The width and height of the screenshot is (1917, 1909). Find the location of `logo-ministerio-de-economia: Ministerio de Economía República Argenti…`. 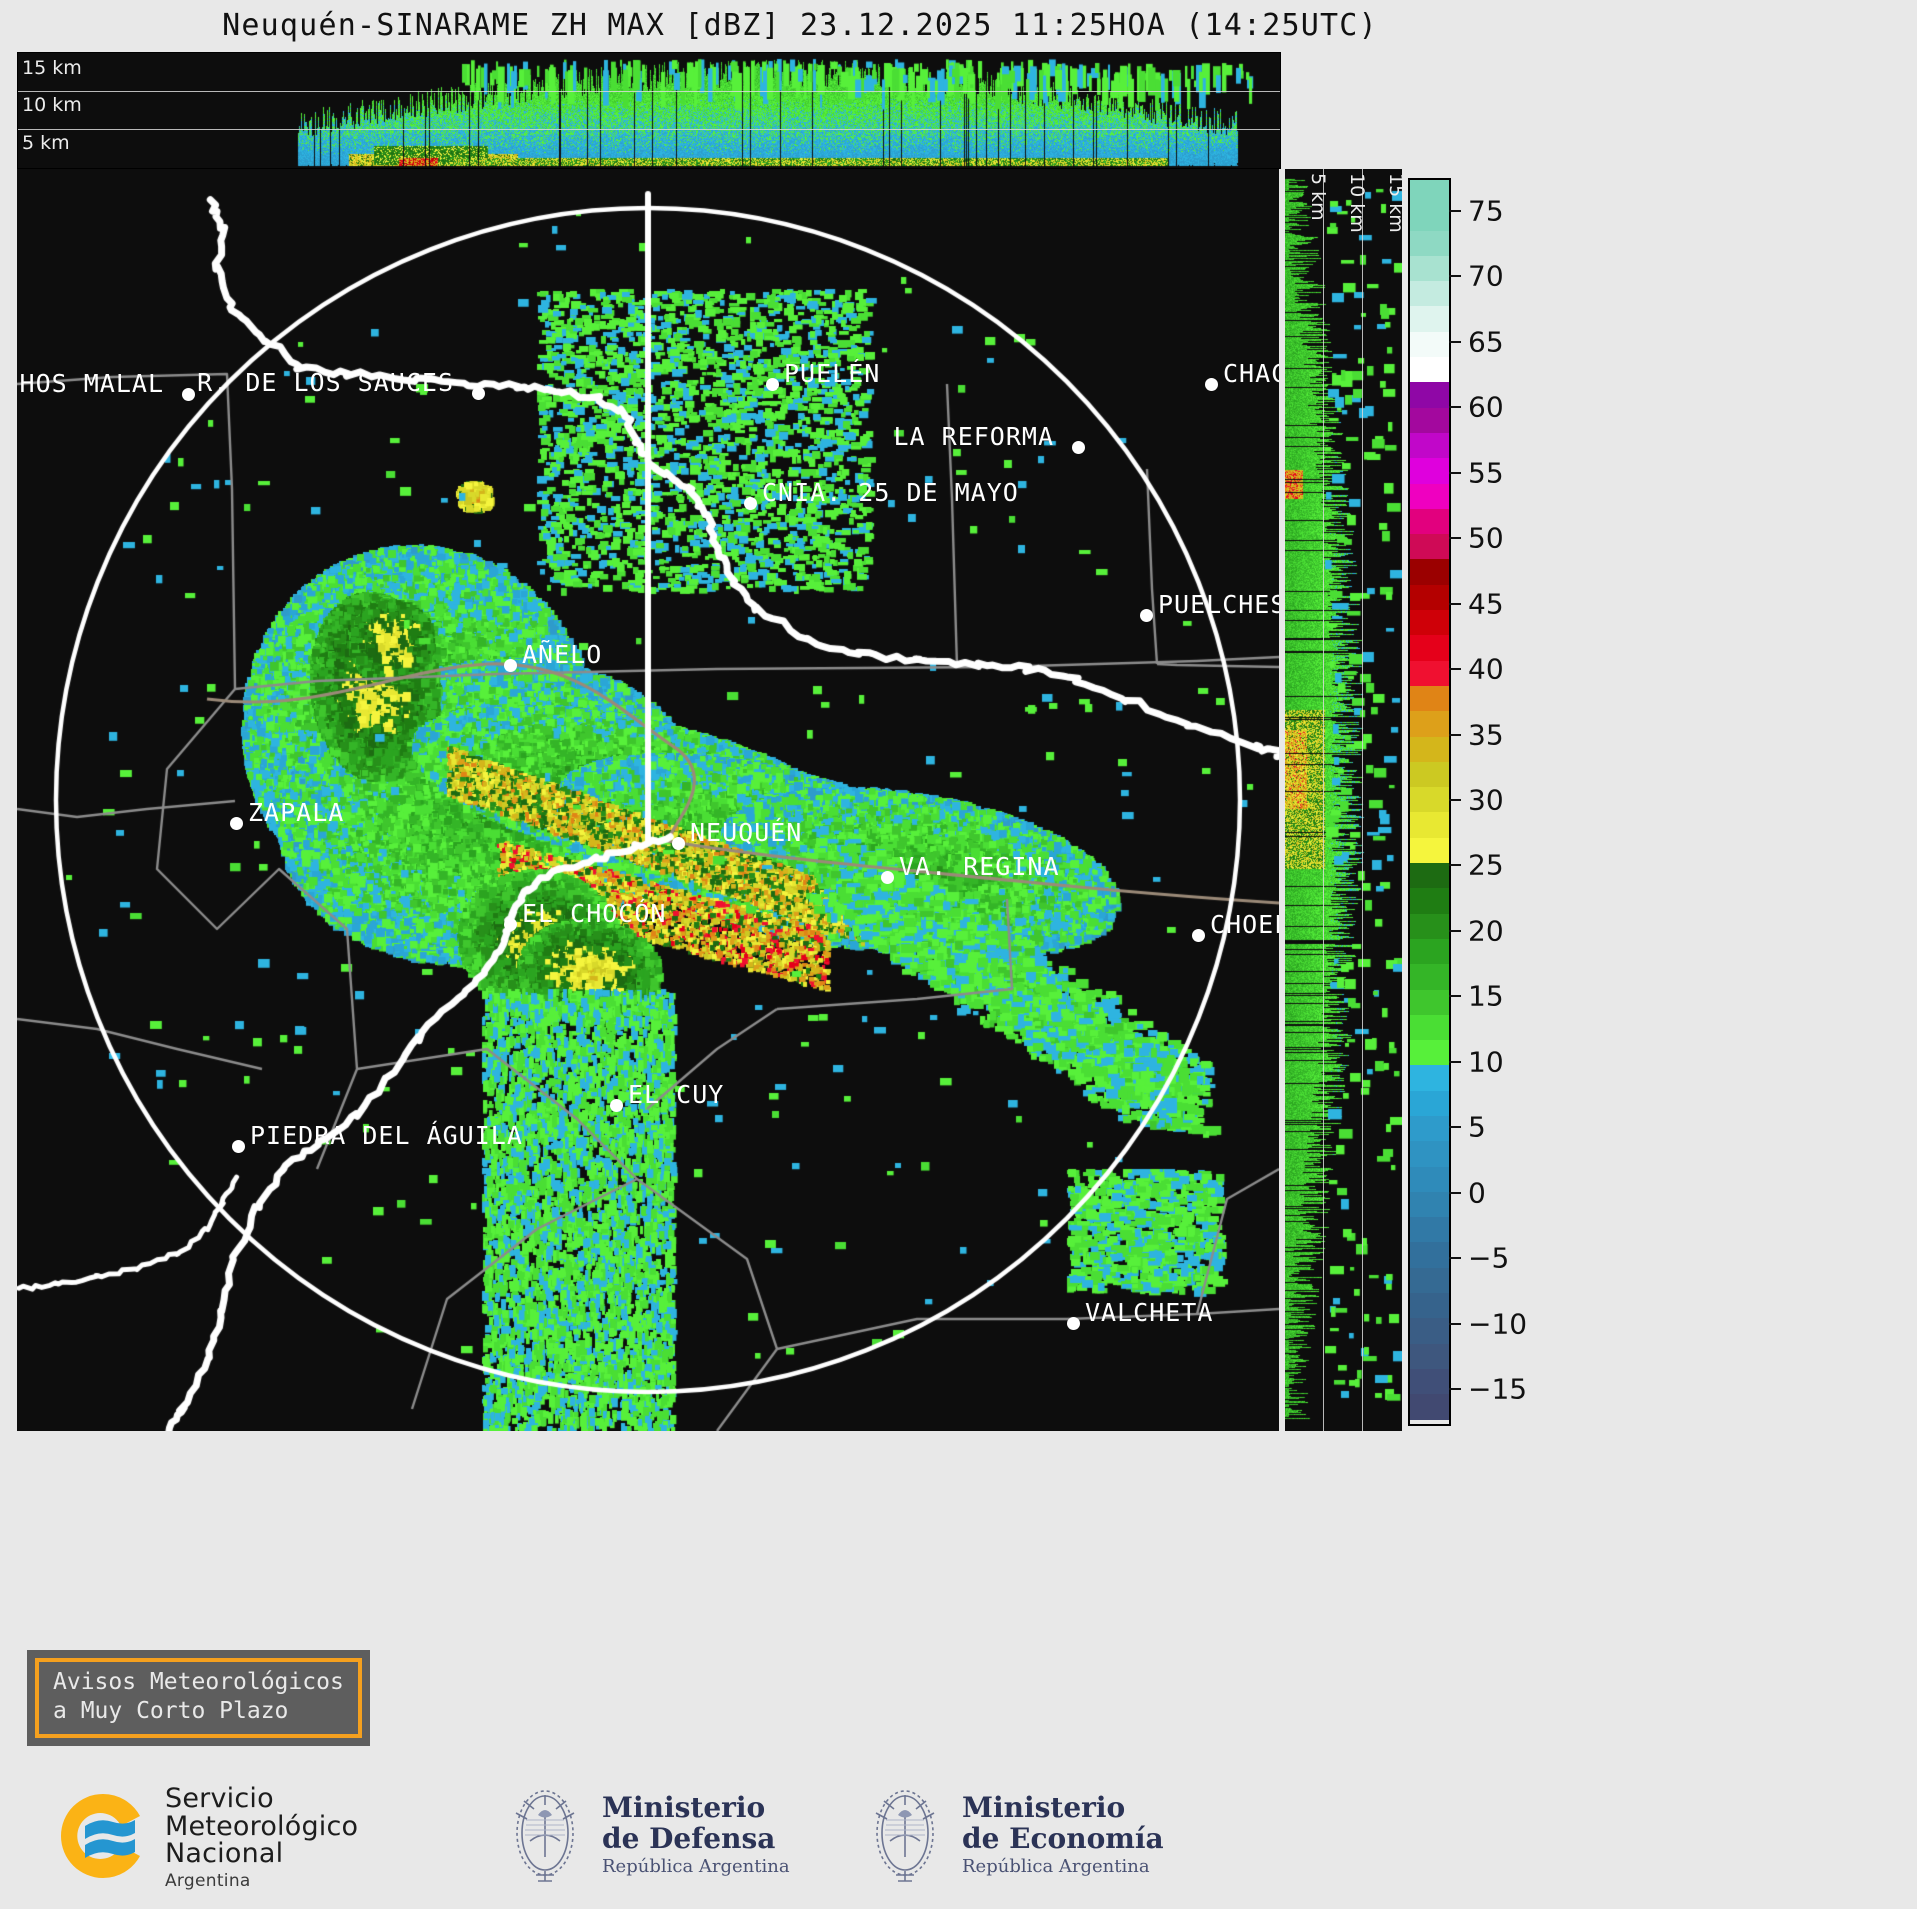

logo-ministerio-de-economia: Ministerio de Economía República Argenti… is located at coordinates (1012, 1835).